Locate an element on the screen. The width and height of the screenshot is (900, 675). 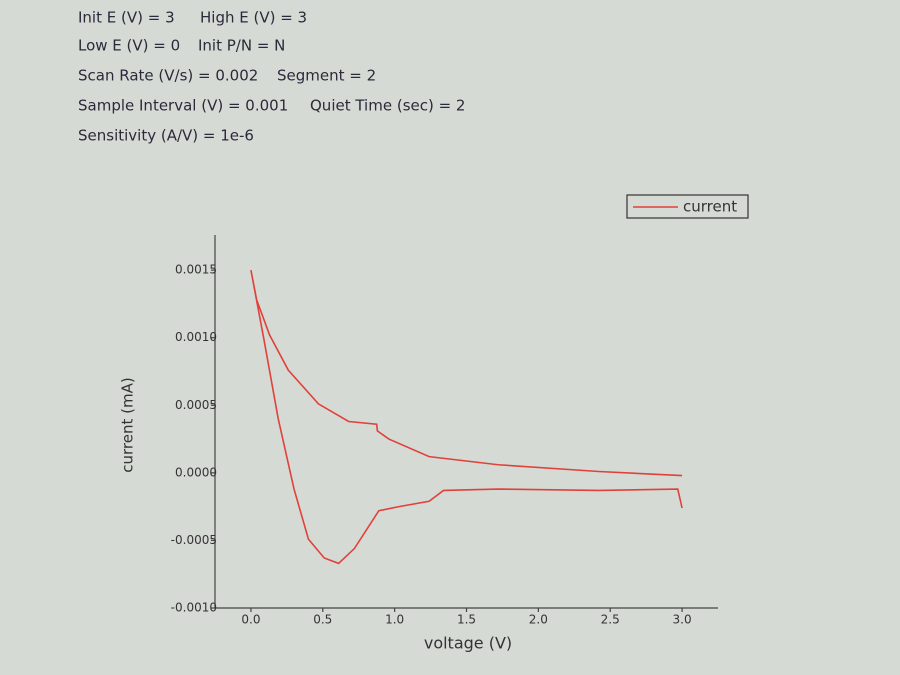
x-tick-label: 2.0 is located at coordinates (538, 620).